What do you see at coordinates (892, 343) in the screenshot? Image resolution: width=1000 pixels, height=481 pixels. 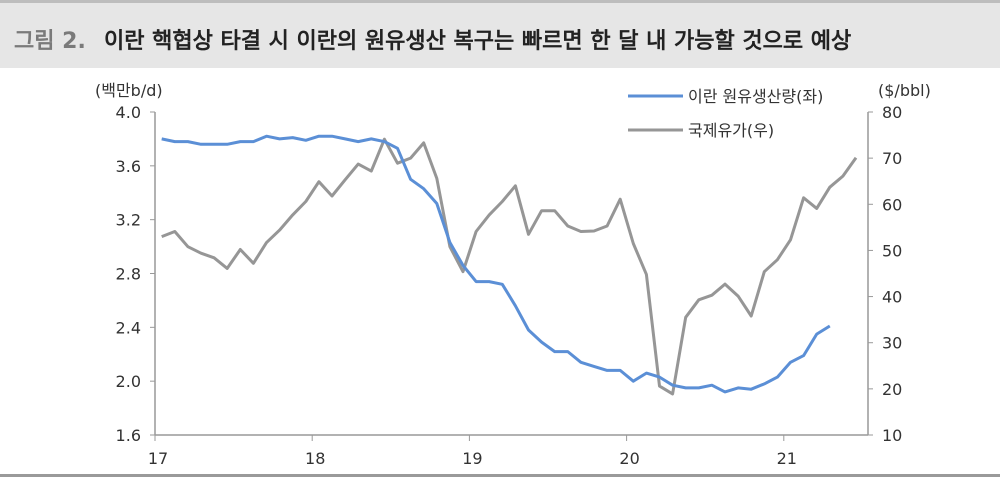 I see `y-right-tick-label: 30` at bounding box center [892, 343].